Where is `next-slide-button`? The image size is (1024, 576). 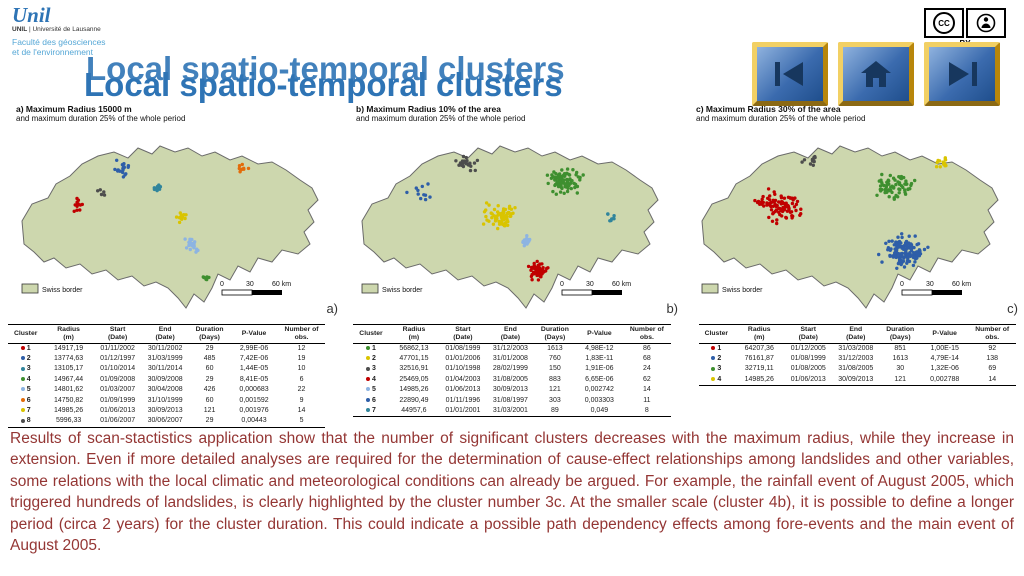
next-slide-button is located at coordinates (962, 74).